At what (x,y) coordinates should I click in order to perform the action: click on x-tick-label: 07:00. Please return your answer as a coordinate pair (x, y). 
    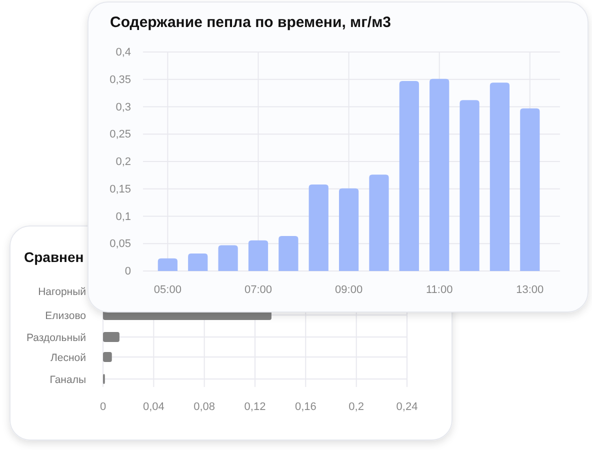
    Looking at the image, I should click on (258, 290).